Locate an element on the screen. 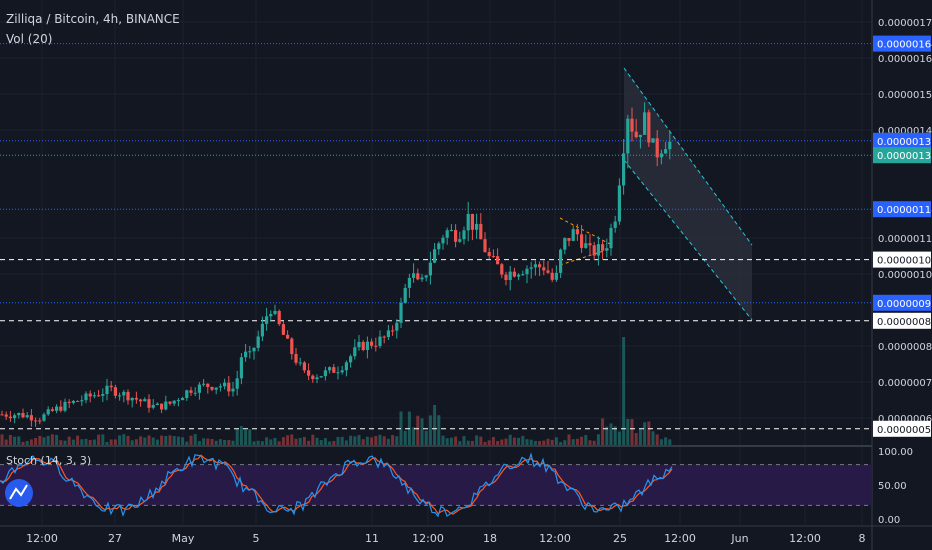 Image resolution: width=932 pixels, height=550 pixels. legend: Zilliqa / Bitcoin, 4h, BINANCE Vol (20) is located at coordinates (93, 29).